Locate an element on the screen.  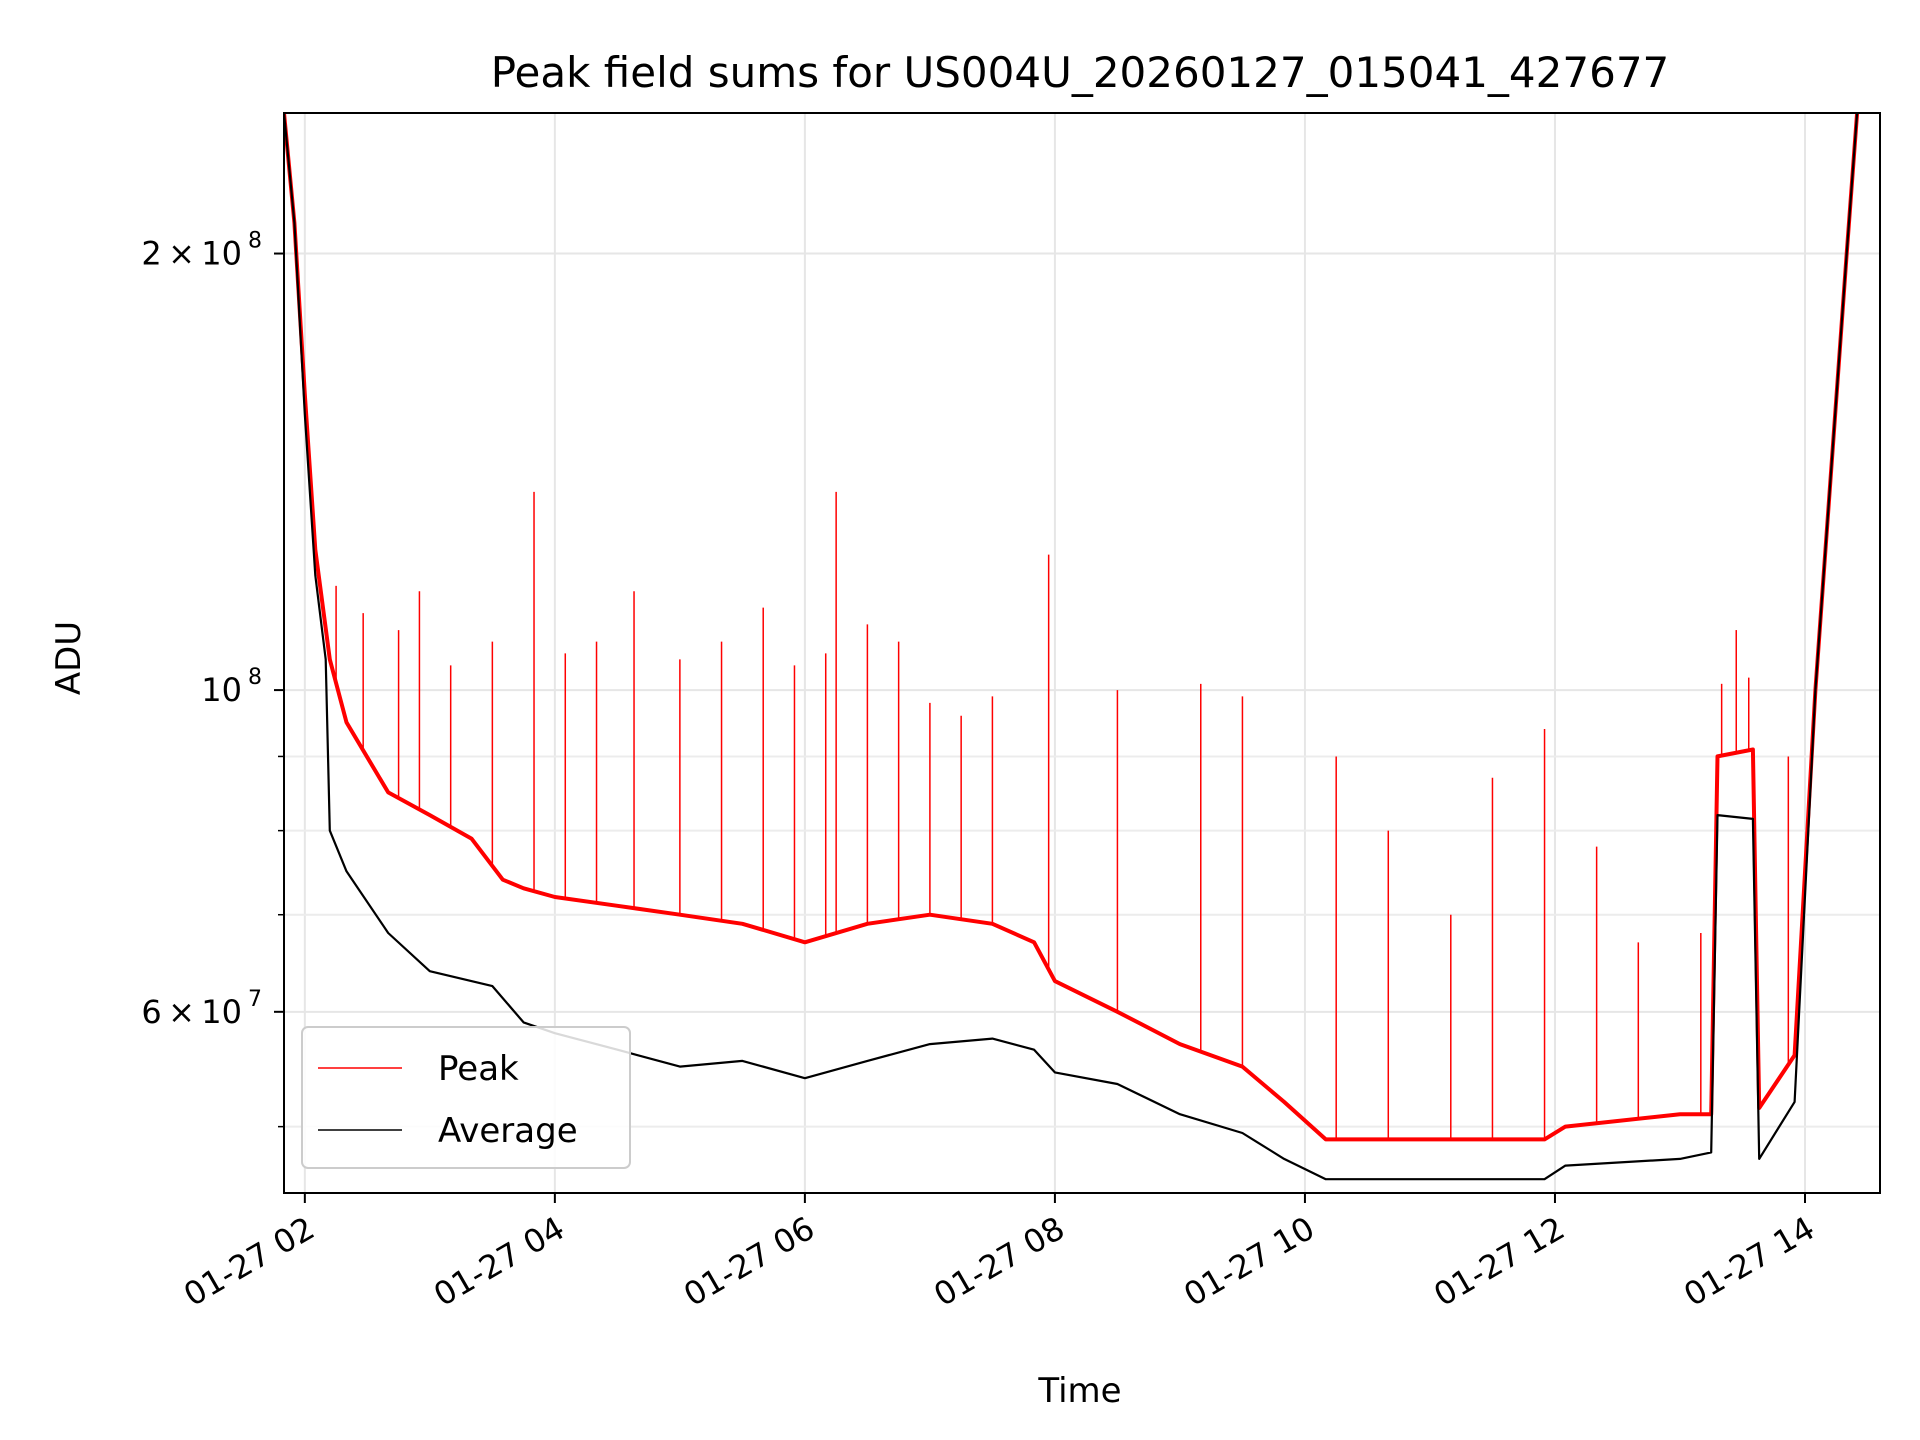
y-tick-label: 2 × 10 8 is located at coordinates (201, 251).